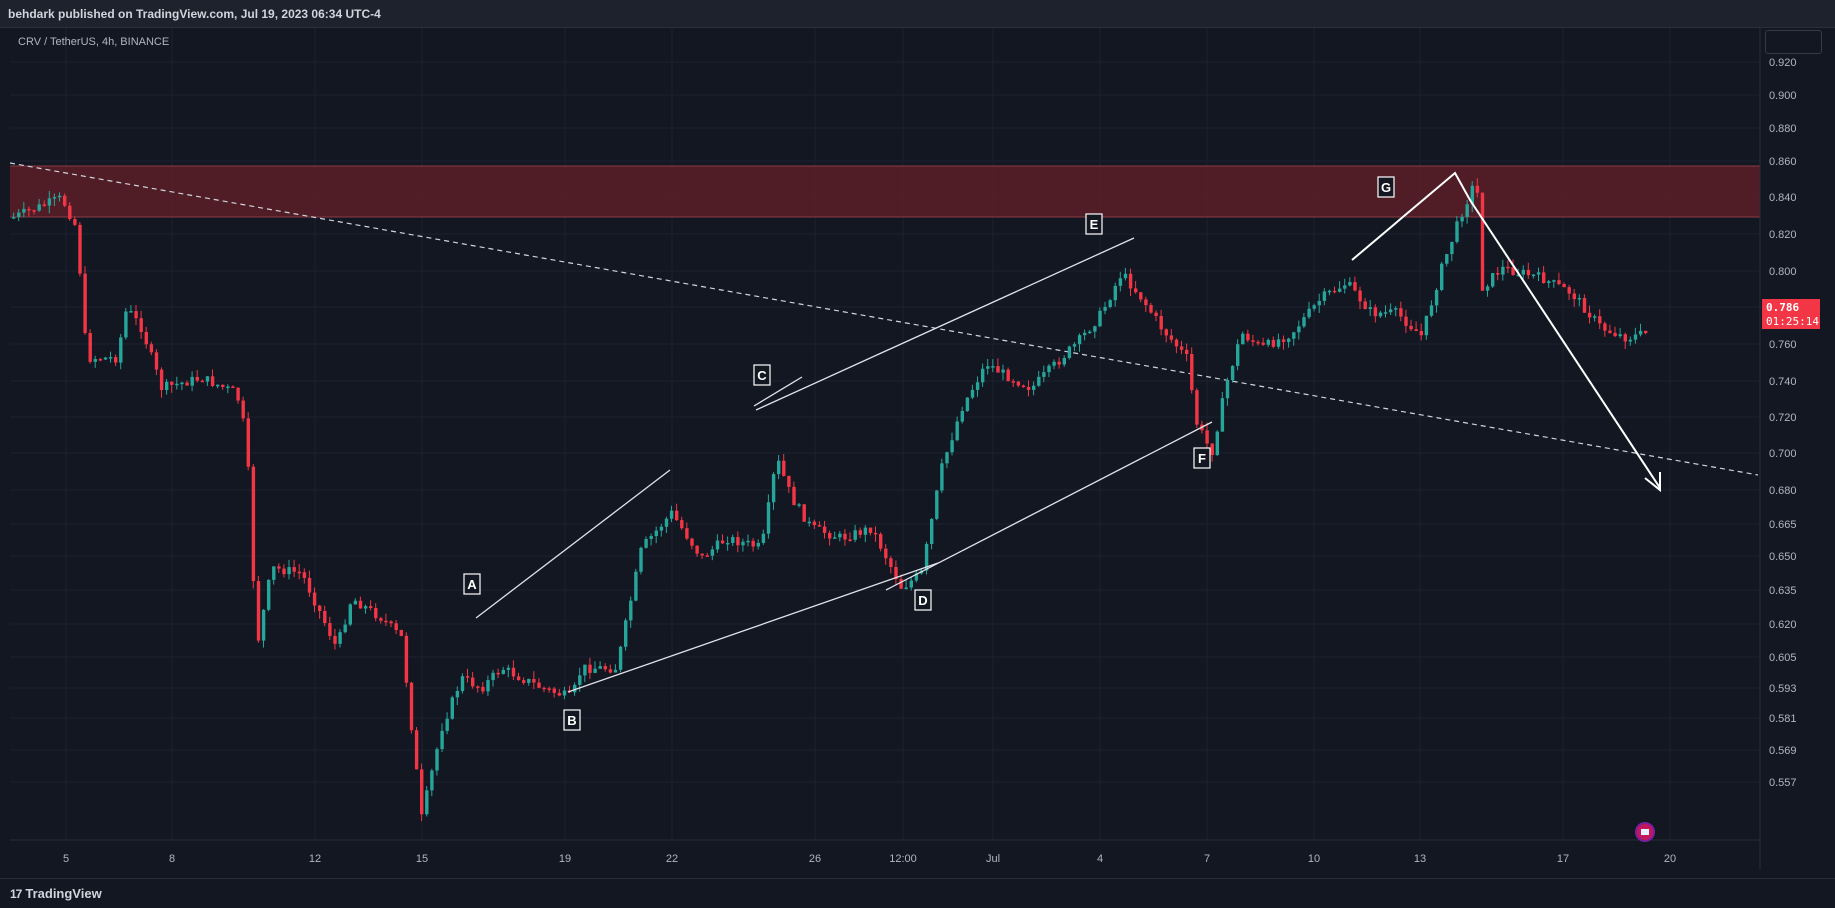  Describe the element at coordinates (923, 600) in the screenshot. I see `wave-label-d: D` at that location.